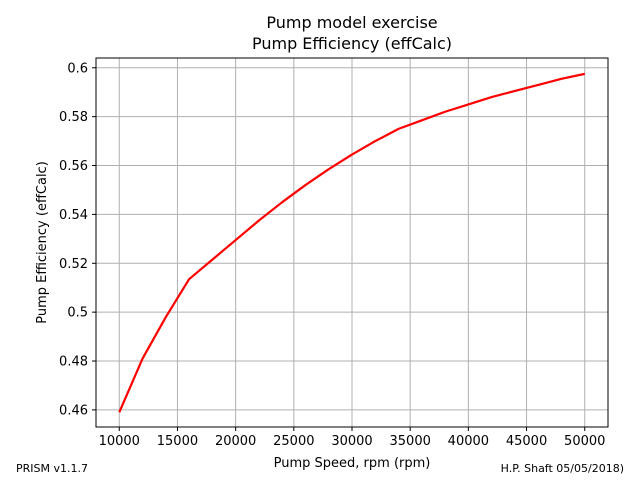 This screenshot has height=480, width=640. Describe the element at coordinates (351, 22) in the screenshot. I see `chart-title: Pump model exercise` at that location.